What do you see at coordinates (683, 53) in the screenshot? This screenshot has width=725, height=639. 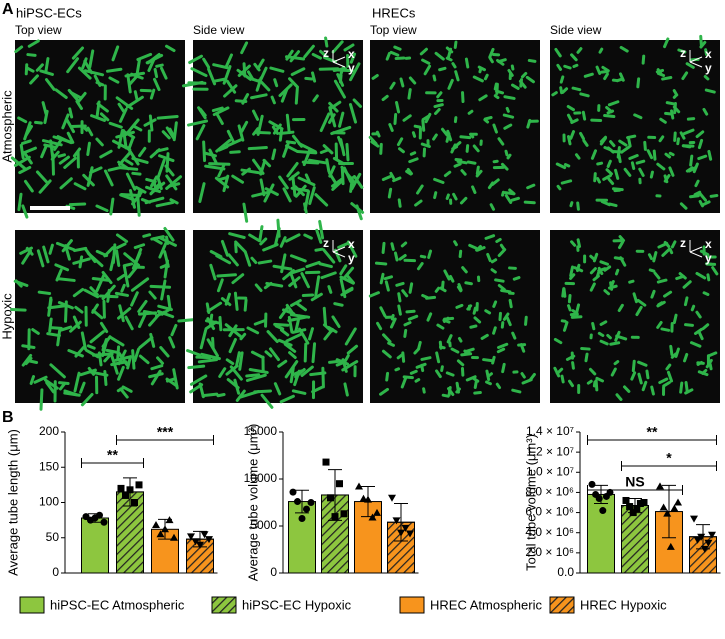 I see `axis-icon-label: z` at bounding box center [683, 53].